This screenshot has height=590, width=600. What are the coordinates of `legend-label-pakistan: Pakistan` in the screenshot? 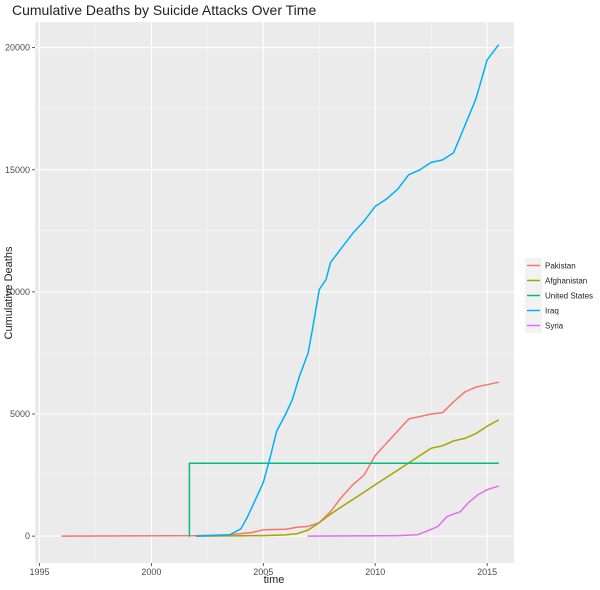 It's located at (560, 266).